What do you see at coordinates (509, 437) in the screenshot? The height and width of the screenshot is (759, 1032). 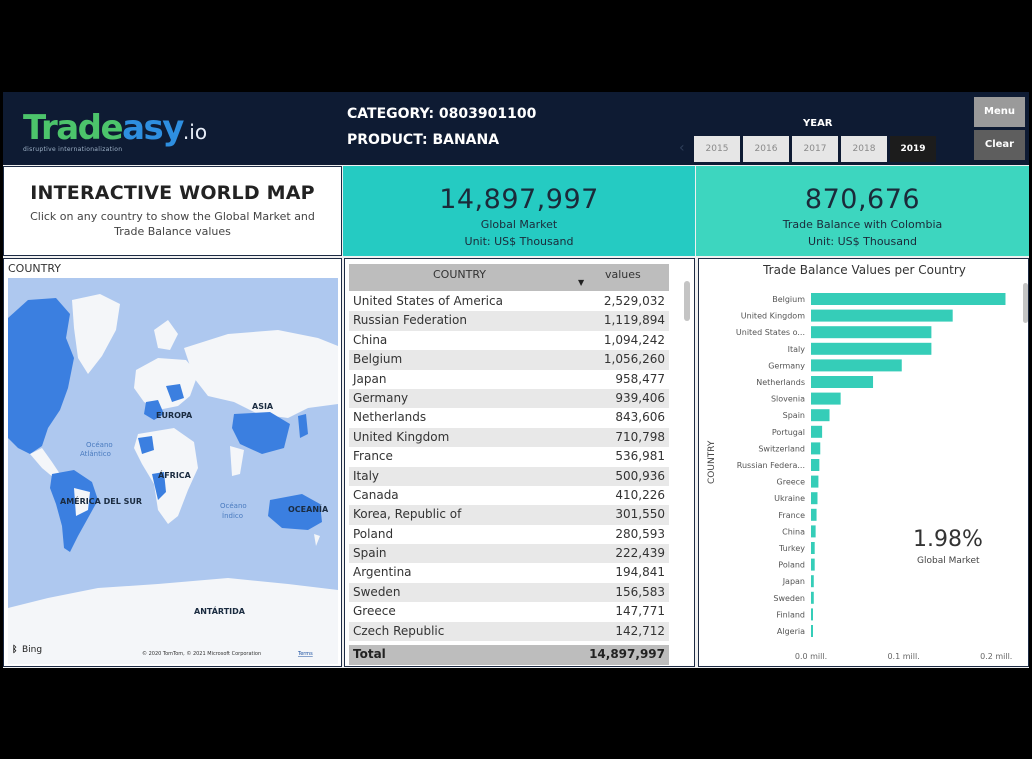 I see `table-row: United Kingdom 710,798` at bounding box center [509, 437].